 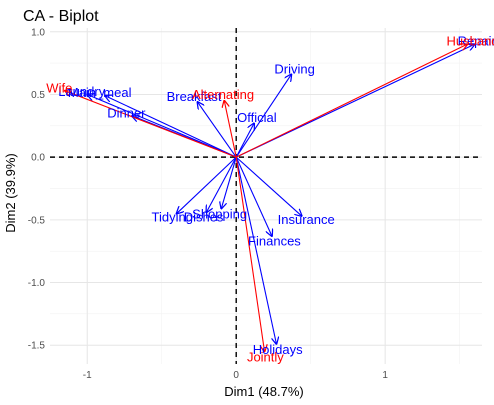 What do you see at coordinates (59, 88) in the screenshot?
I see `label-wife: Wife` at bounding box center [59, 88].